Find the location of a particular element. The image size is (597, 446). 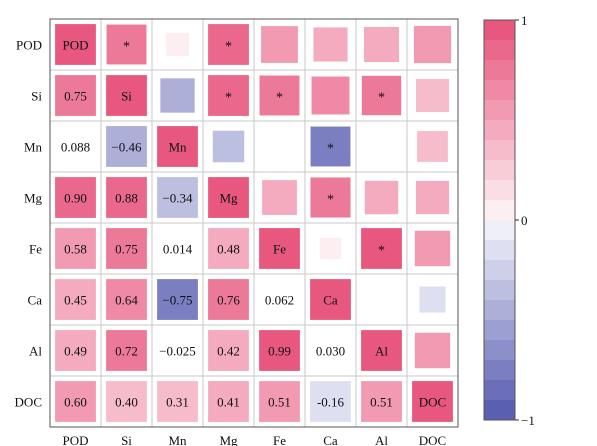

diagonal-label: Fe is located at coordinates (279, 249).